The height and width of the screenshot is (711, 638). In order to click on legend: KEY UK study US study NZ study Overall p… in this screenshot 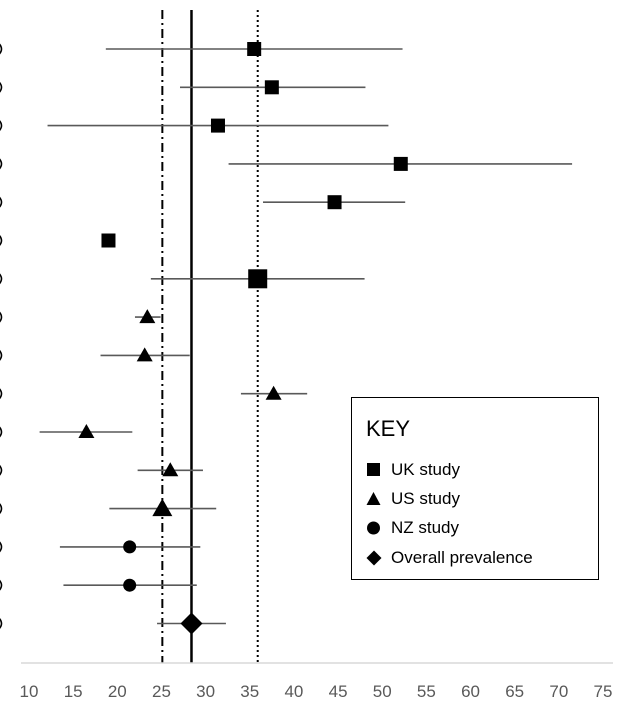, I will do `click(475, 488)`.